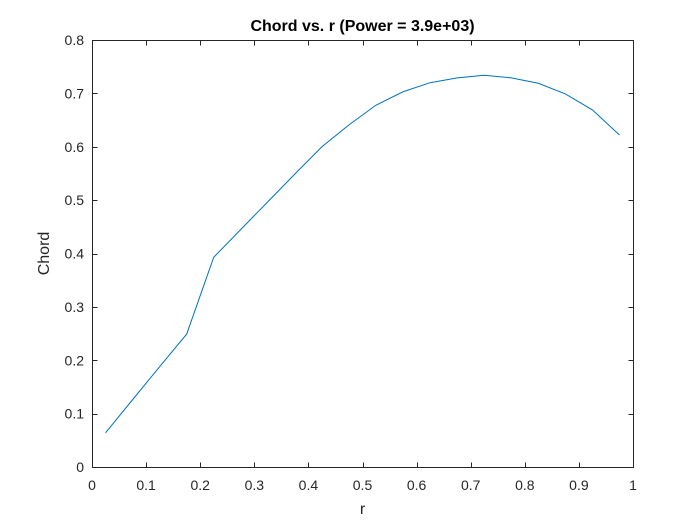 The height and width of the screenshot is (525, 700). What do you see at coordinates (75, 147) in the screenshot?
I see `y-tick-label: 0.6` at bounding box center [75, 147].